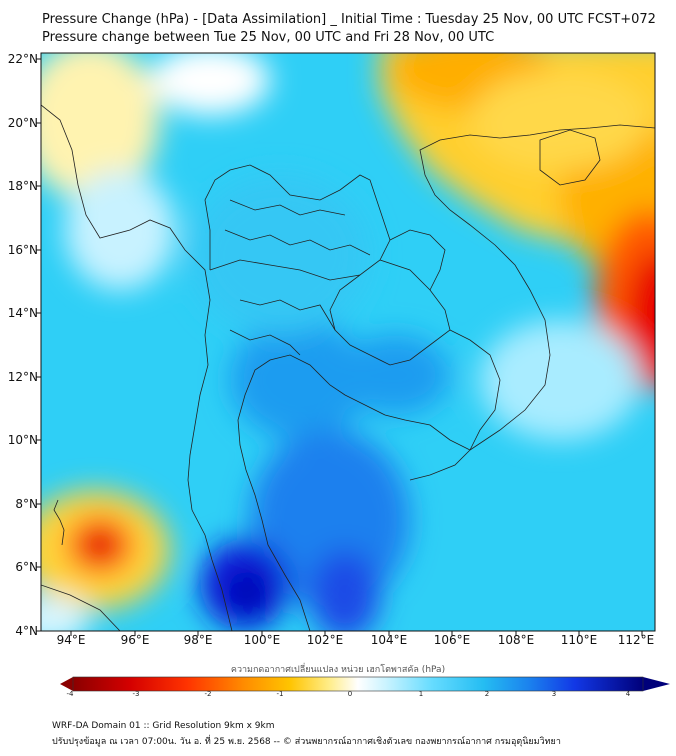 This screenshot has height=756, width=676. I want to click on colorbar, so click(365, 684).